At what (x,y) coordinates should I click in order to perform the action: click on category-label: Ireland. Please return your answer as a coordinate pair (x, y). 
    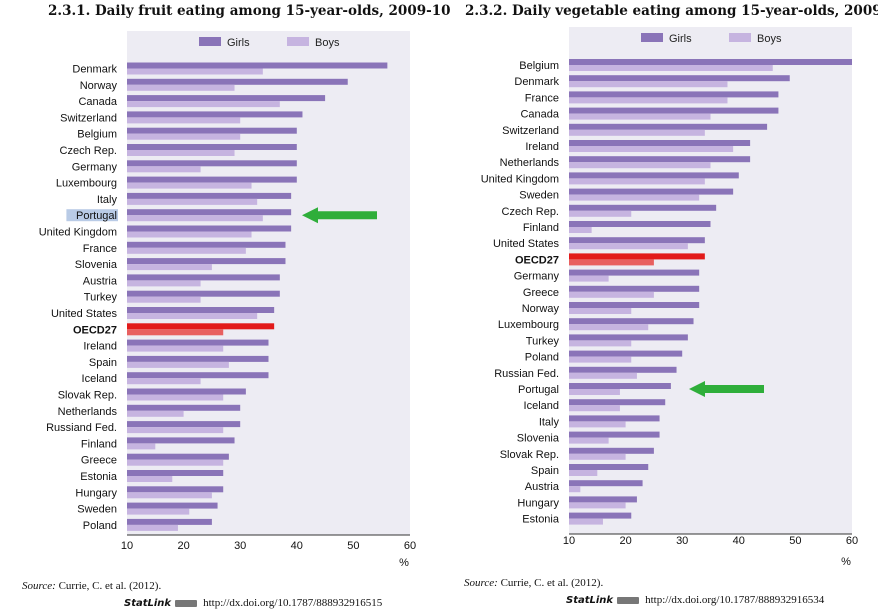
    Looking at the image, I should click on (542, 147).